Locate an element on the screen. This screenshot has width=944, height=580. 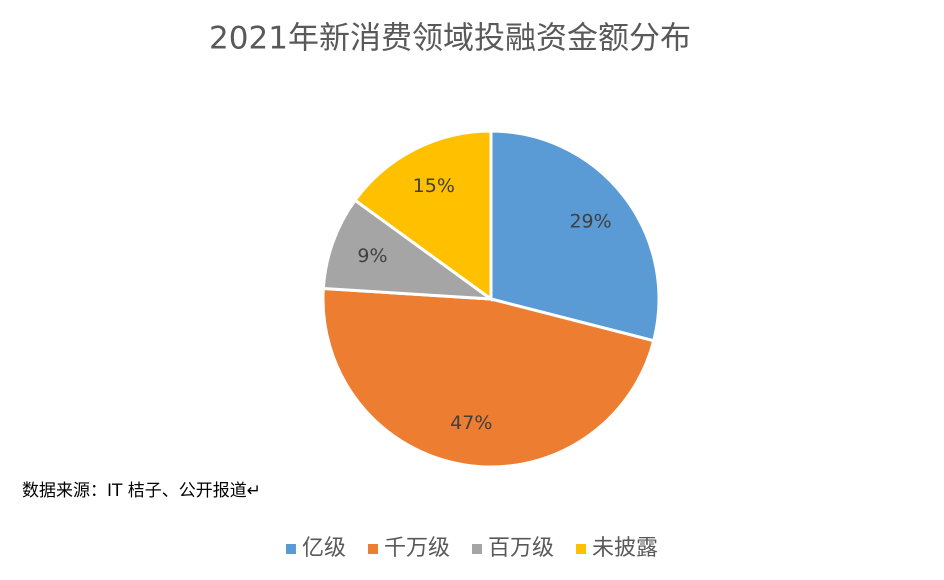
data-label: 29% is located at coordinates (590, 221).